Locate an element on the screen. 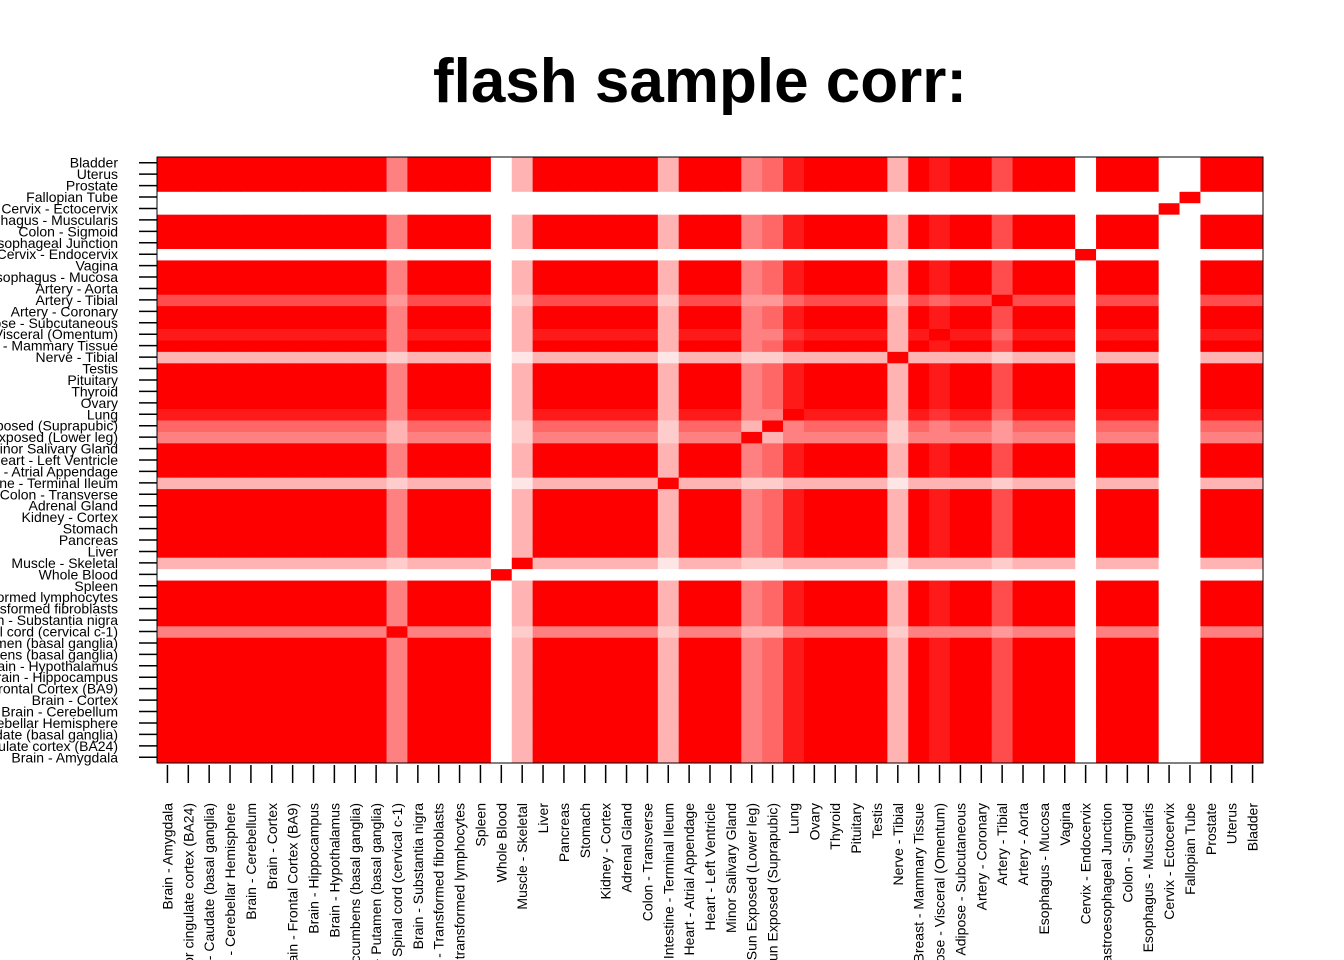 The width and height of the screenshot is (1344, 960). y-tick-label: Brain - Cerebellar Hemisphere is located at coordinates (59, 723).